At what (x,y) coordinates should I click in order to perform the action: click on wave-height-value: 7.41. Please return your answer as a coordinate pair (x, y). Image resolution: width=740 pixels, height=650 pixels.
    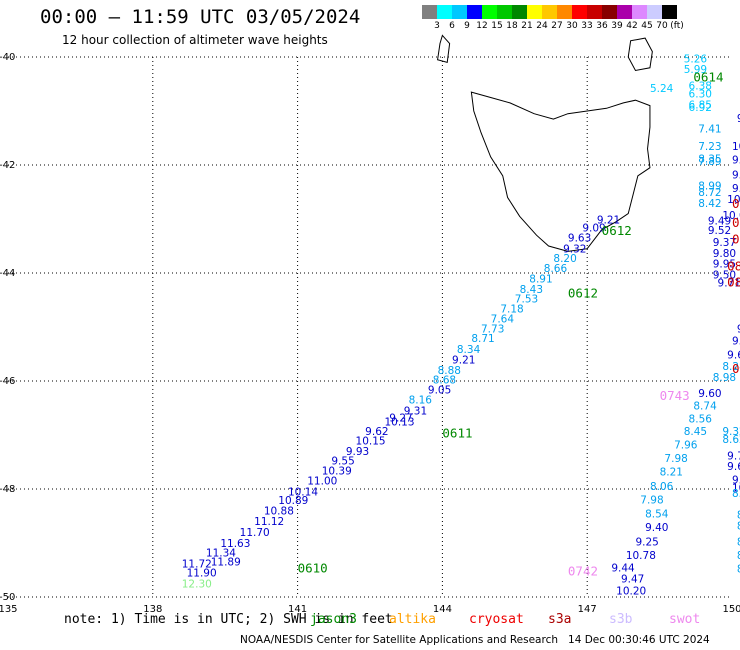
    Looking at the image, I should click on (709, 130).